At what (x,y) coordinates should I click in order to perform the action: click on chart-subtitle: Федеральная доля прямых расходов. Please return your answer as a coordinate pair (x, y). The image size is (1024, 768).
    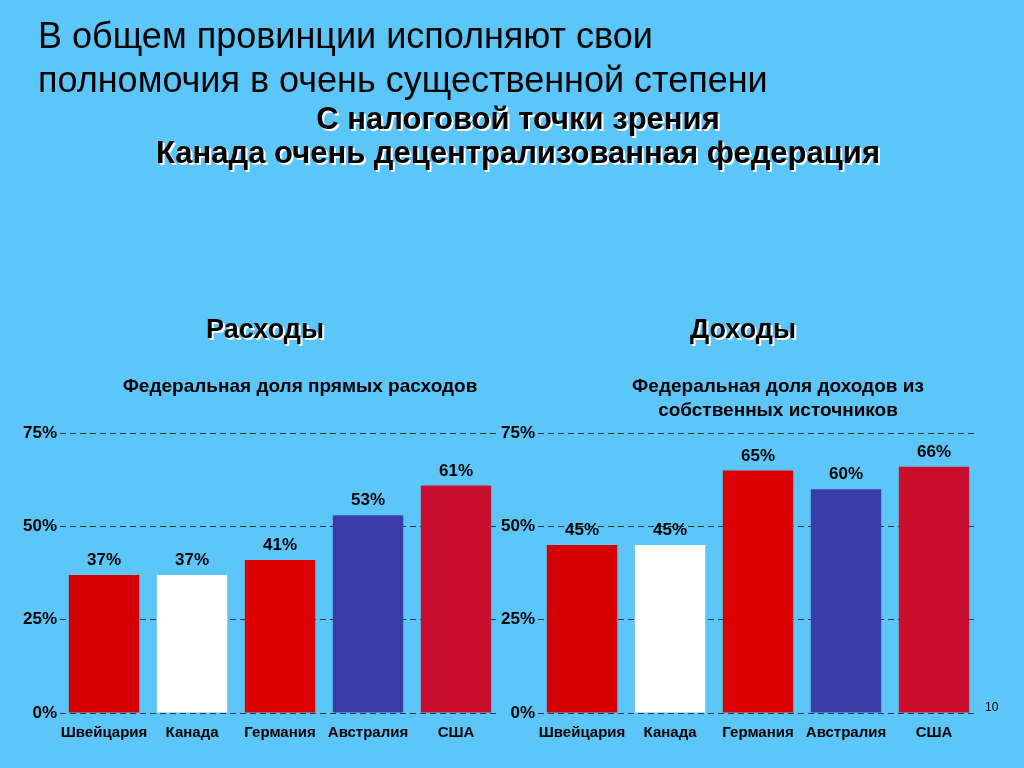
    Looking at the image, I should click on (300, 386).